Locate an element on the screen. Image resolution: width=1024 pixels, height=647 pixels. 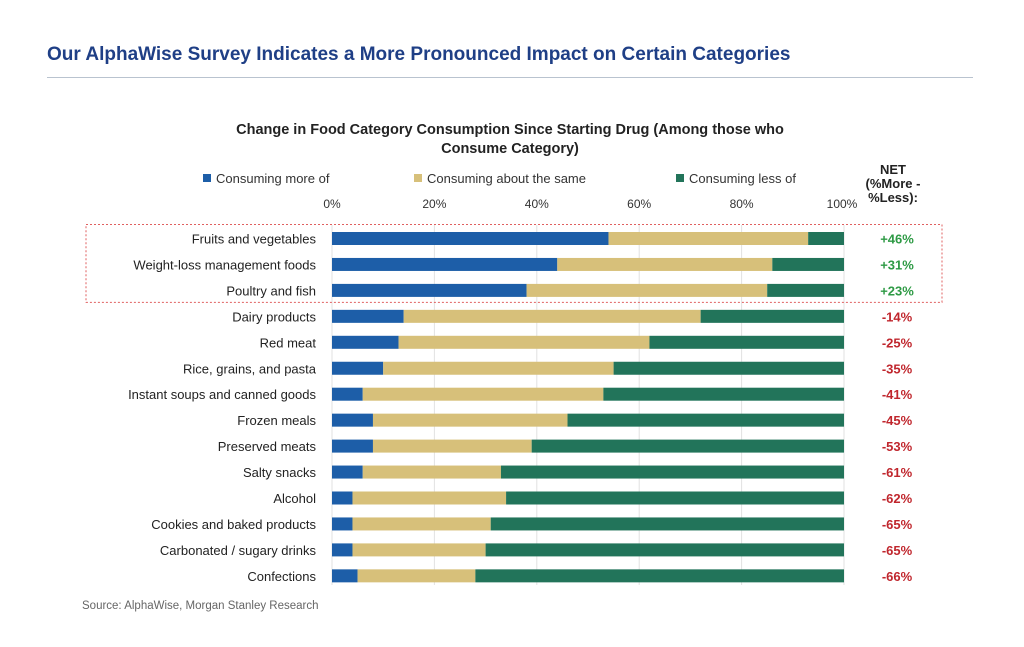
net-header-line-2: (%More - is located at coordinates (893, 183).